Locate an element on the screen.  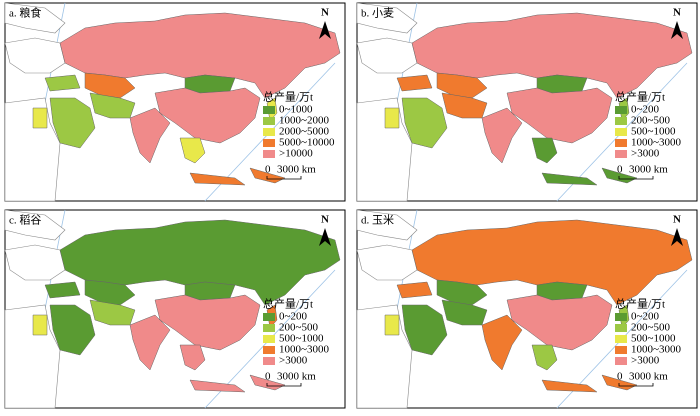
legend-label: >10000 is located at coordinates (296, 154).